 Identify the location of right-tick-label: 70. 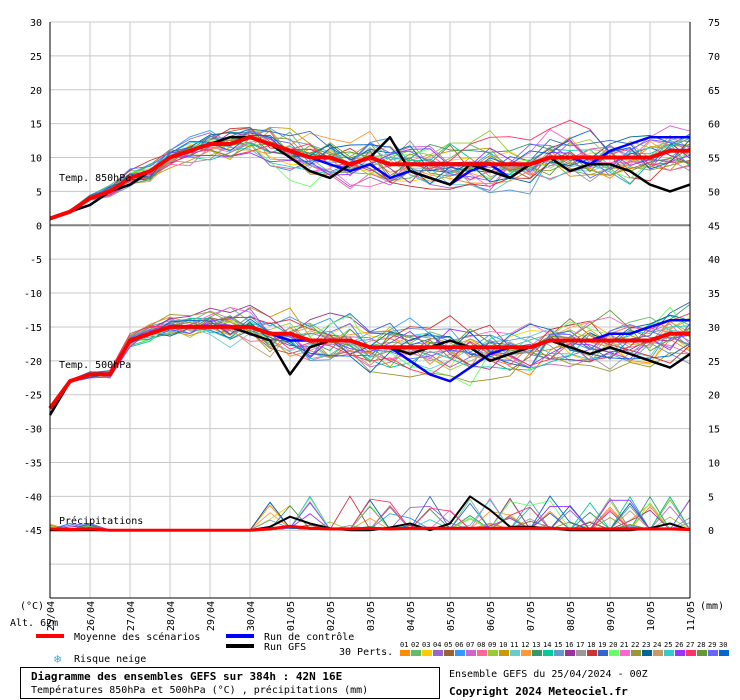
(714, 57).